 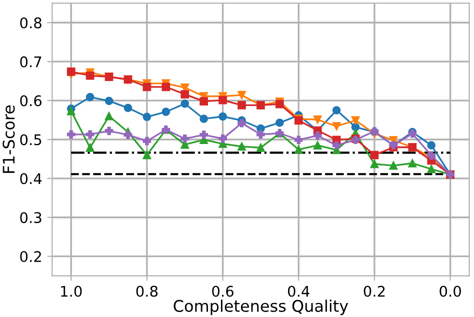 What do you see at coordinates (147, 291) in the screenshot?
I see `x-tick-label: 0.8` at bounding box center [147, 291].